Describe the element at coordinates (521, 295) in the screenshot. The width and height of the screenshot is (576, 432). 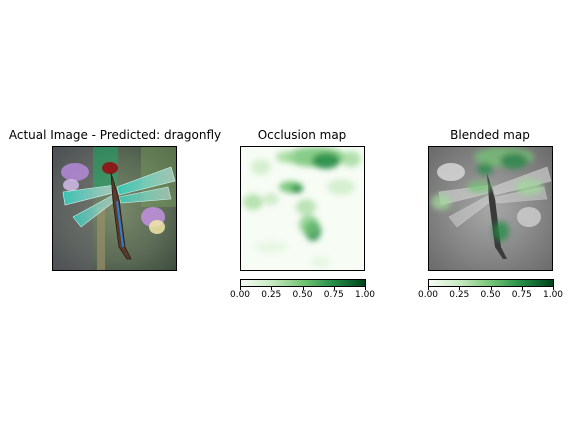
I see `blended-colorbar-tick-label: 0.75` at that location.